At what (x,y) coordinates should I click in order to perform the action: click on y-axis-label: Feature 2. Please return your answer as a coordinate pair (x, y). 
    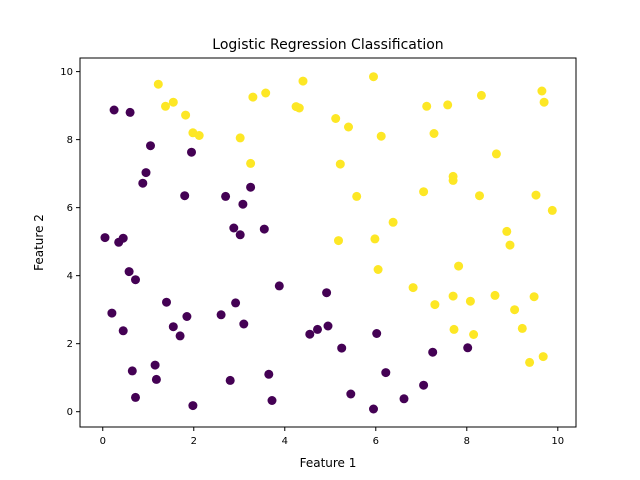
    Looking at the image, I should click on (39, 242).